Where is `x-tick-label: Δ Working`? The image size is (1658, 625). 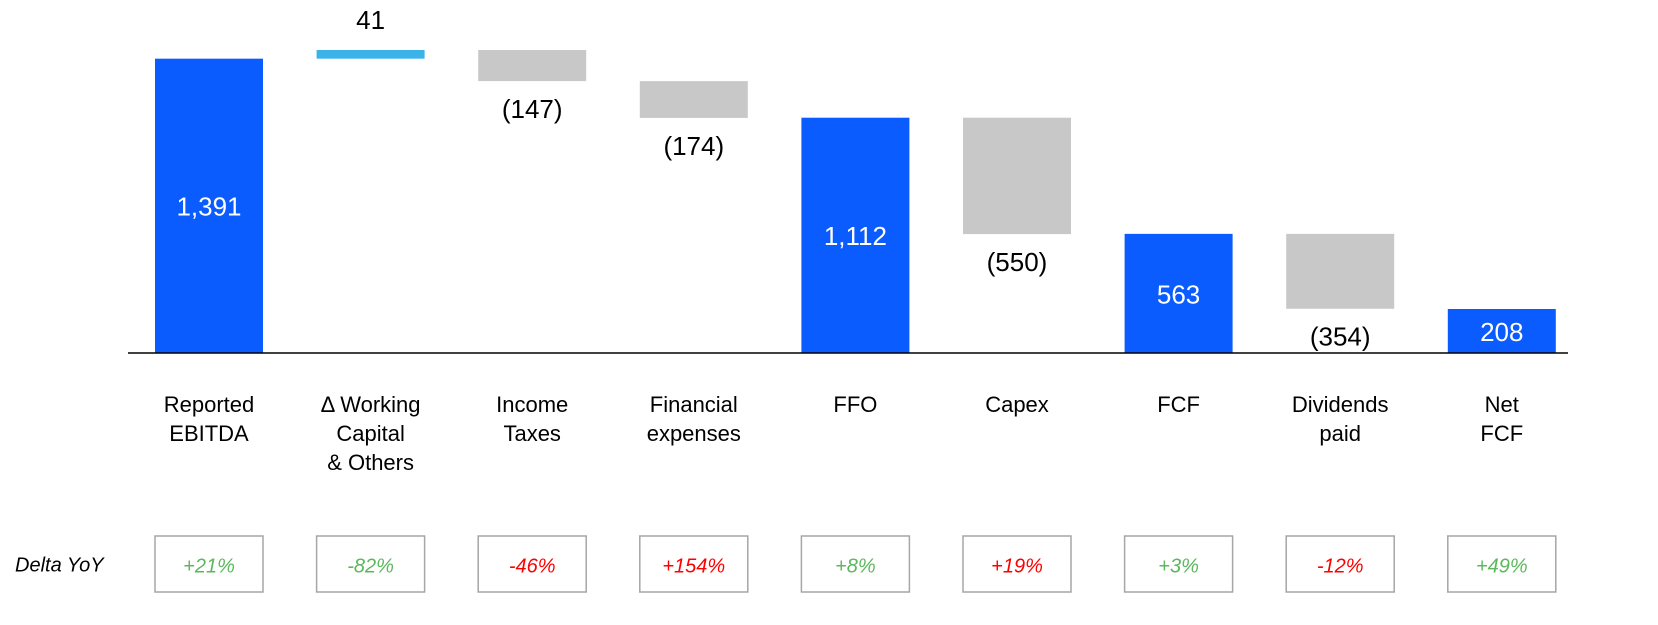 x-tick-label: Δ Working is located at coordinates (371, 404).